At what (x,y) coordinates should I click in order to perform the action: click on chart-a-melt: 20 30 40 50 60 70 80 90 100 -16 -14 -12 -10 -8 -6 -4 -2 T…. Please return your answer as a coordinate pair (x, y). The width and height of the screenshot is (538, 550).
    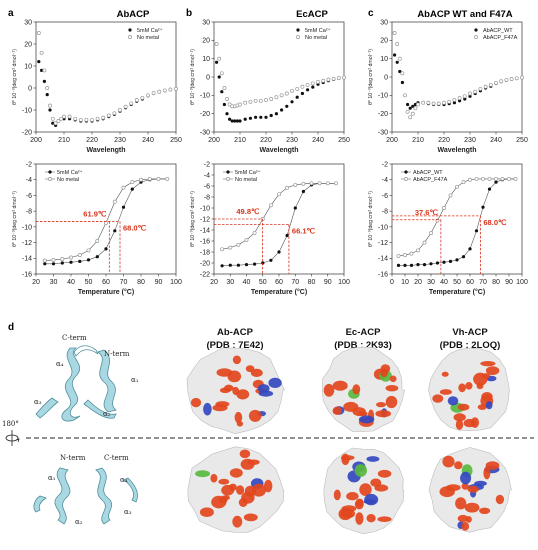
    Looking at the image, I should click on (97, 228).